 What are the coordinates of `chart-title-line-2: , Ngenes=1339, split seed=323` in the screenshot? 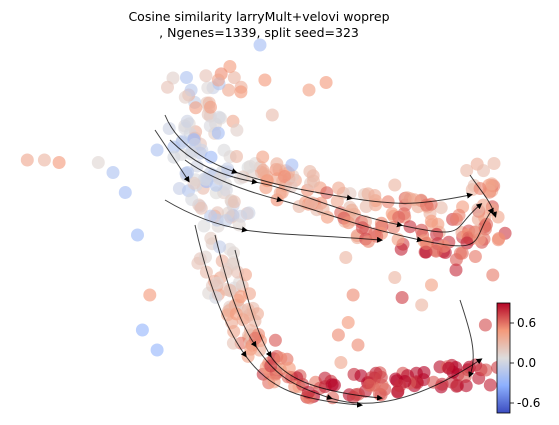 It's located at (259, 32).